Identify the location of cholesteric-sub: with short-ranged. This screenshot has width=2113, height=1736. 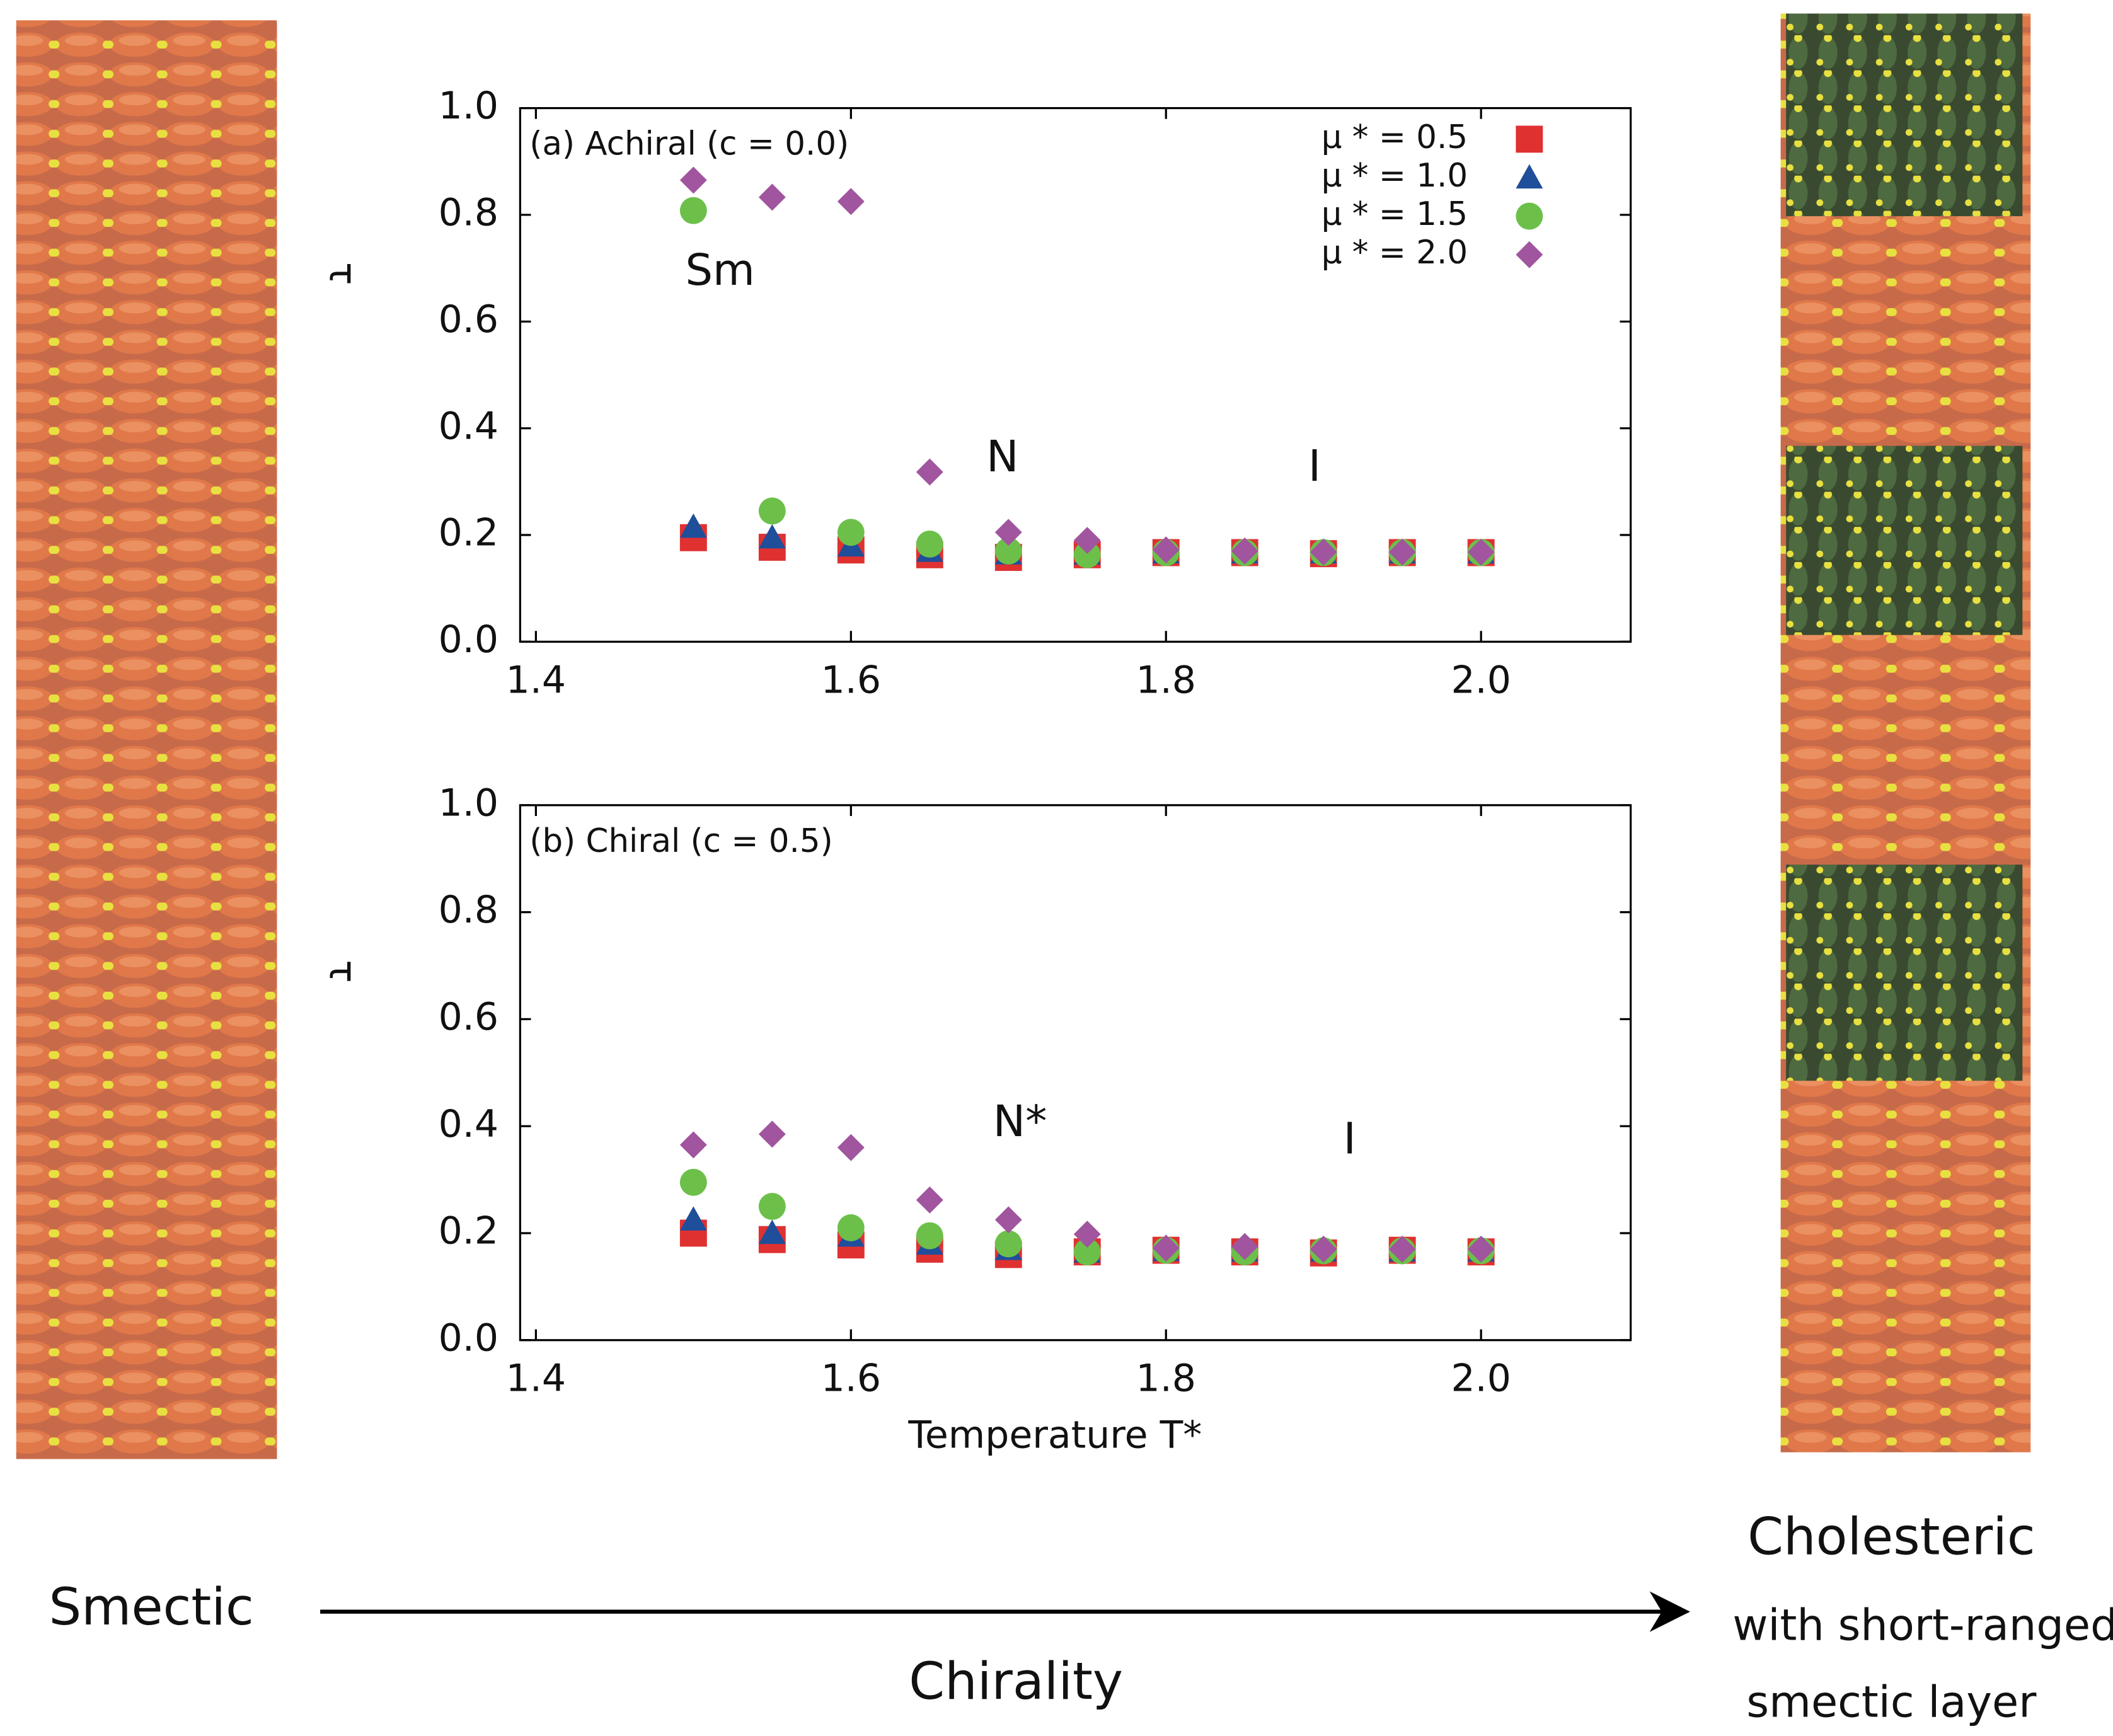
(1922, 1625).